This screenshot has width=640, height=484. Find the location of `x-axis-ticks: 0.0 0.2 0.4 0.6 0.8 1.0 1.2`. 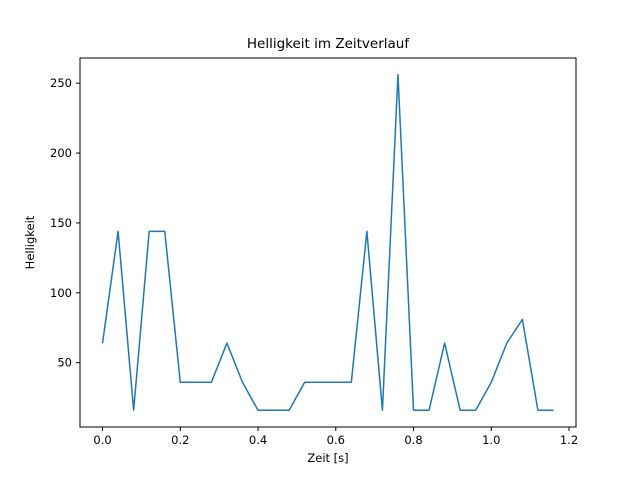

x-axis-ticks: 0.0 0.2 0.4 0.6 0.8 1.0 1.2 is located at coordinates (335, 437).